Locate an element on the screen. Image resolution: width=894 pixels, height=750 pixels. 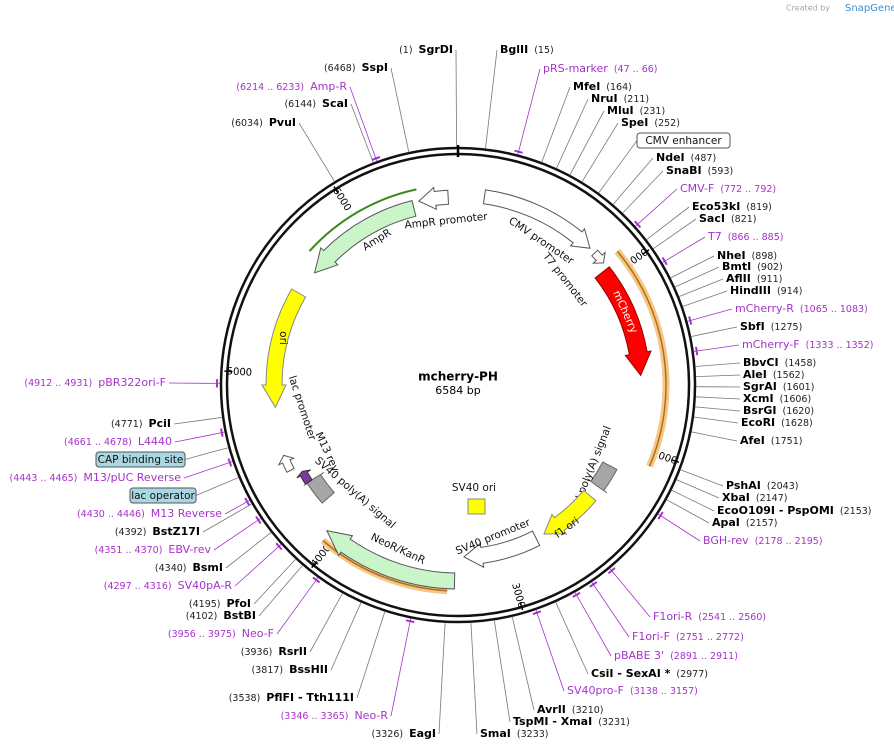
primer-label-part: (4351 .. 4370) is located at coordinates (129, 550).